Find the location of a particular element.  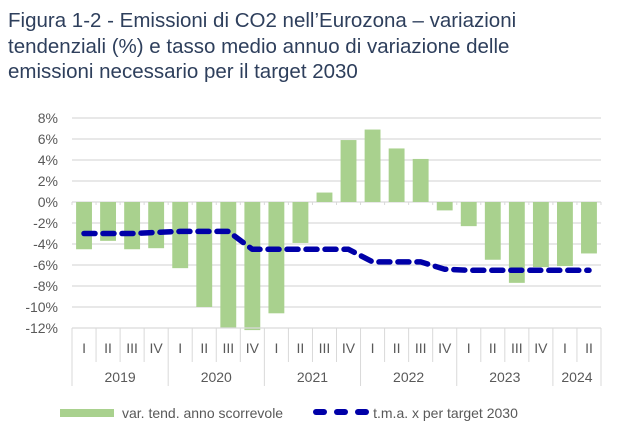

line-series is located at coordinates (336, 251).